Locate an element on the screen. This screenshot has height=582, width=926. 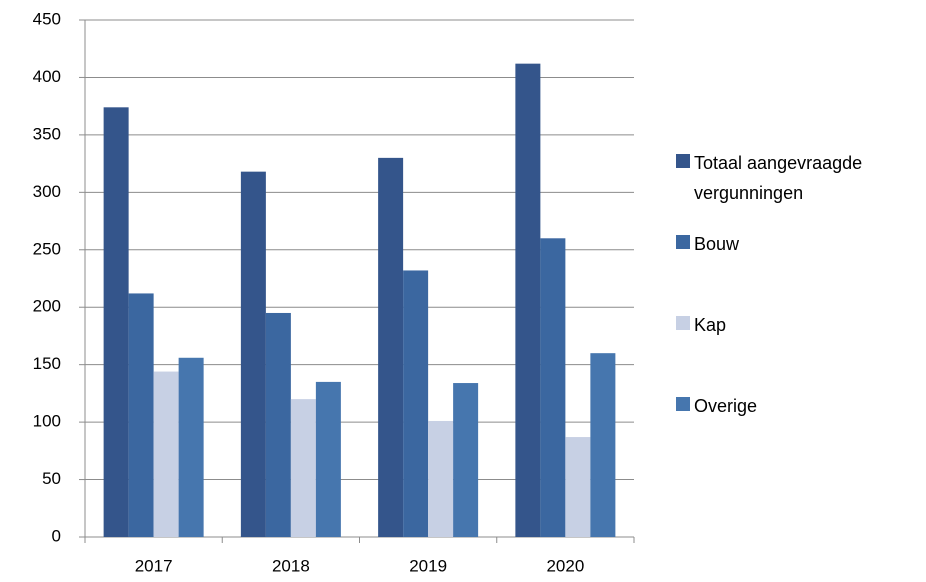
x-tick-label: 2017 is located at coordinates (154, 565).